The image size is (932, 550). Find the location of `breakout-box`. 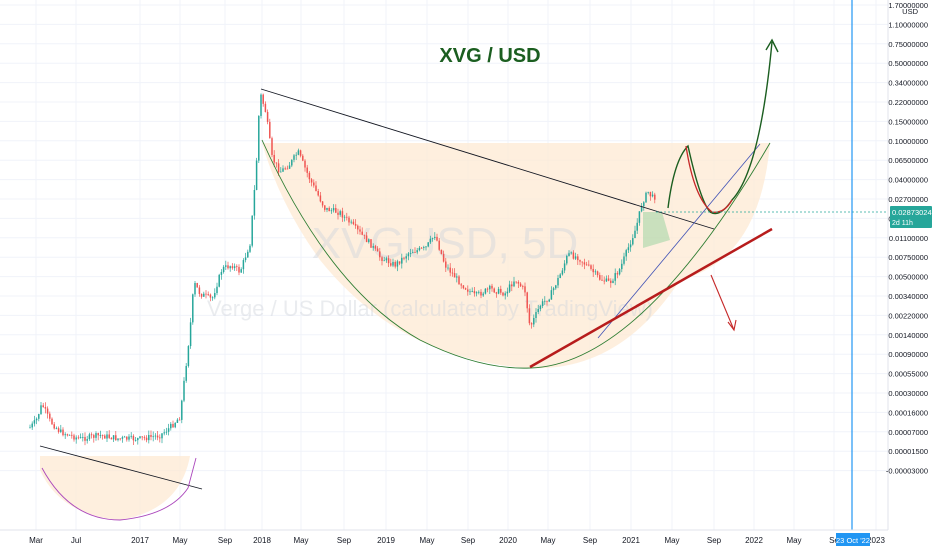

breakout-box is located at coordinates (656, 230).